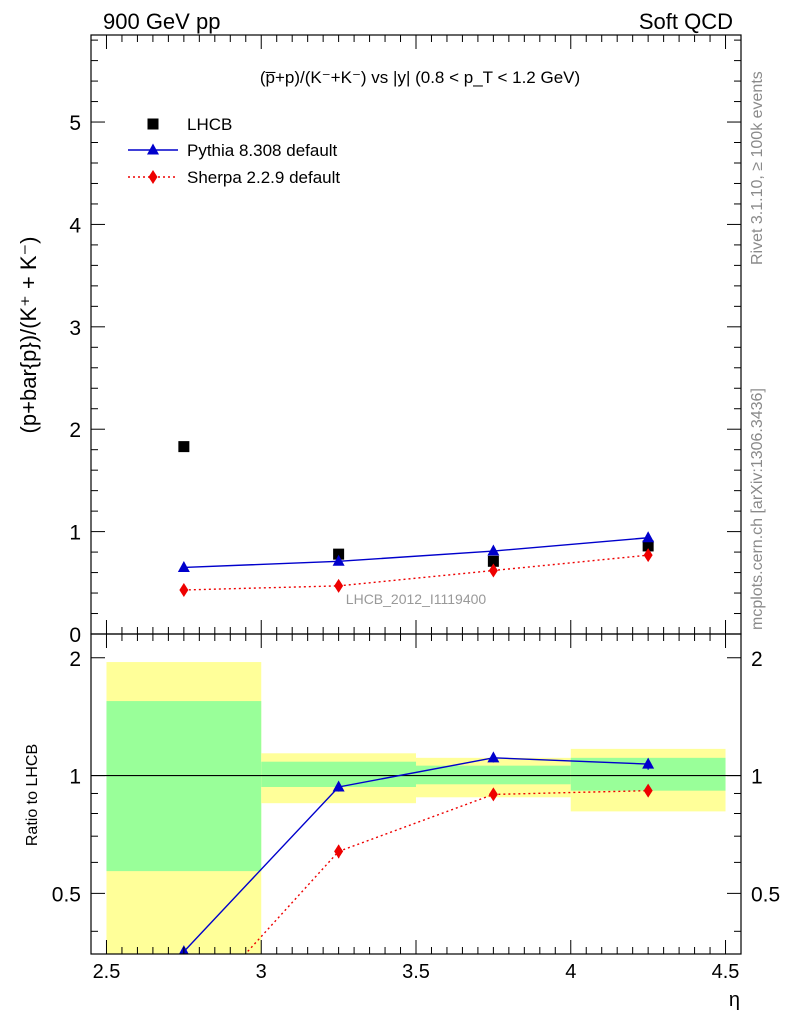  Describe the element at coordinates (161, 21) in the screenshot. I see `header-left: 900 GeV pp` at that location.